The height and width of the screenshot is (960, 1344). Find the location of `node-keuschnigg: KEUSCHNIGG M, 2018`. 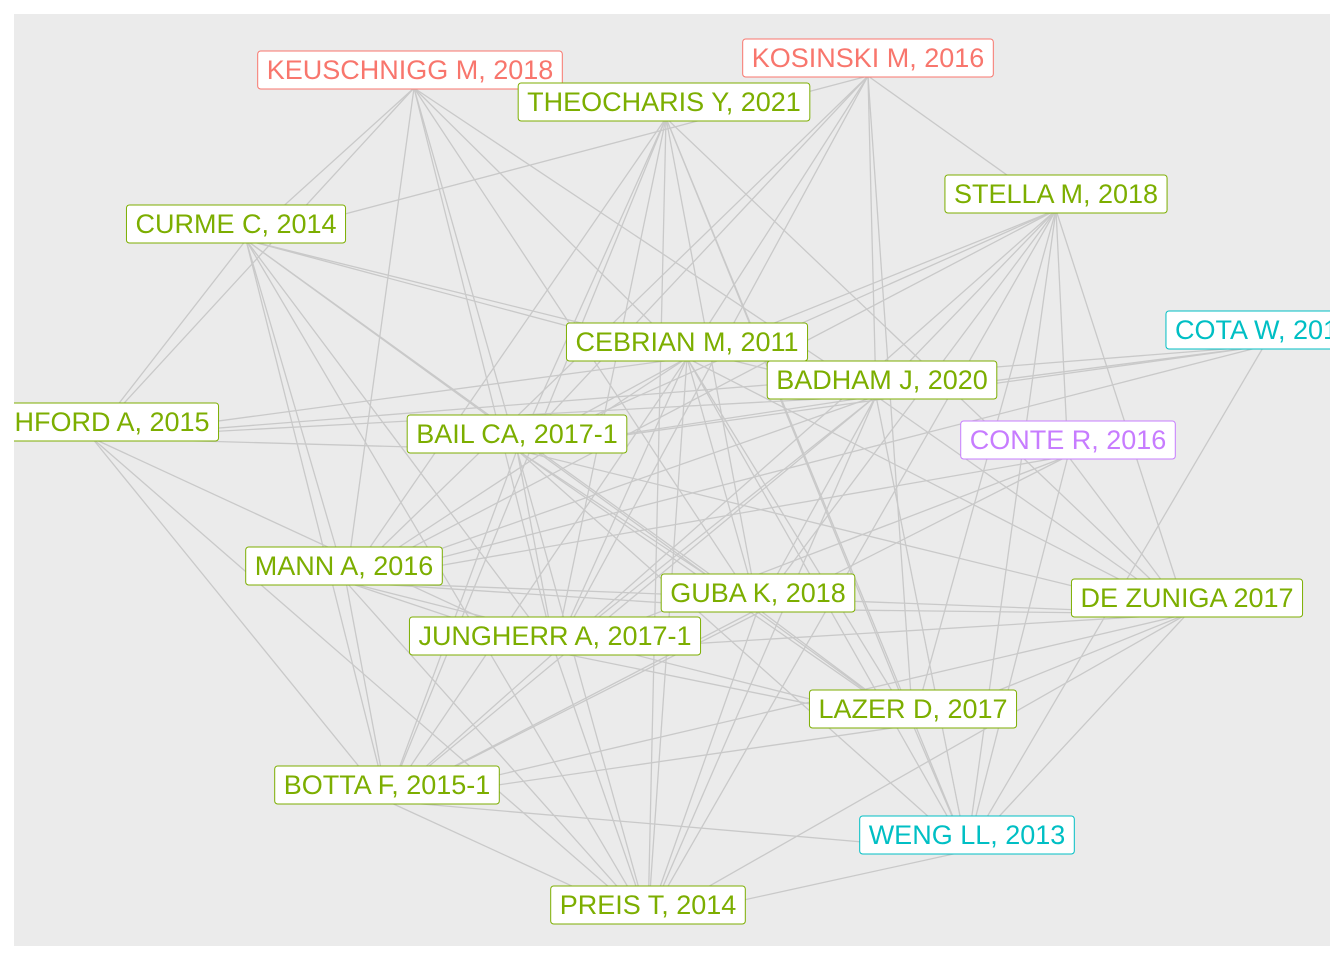

node-keuschnigg: KEUSCHNIGG M, 2018 is located at coordinates (410, 70).